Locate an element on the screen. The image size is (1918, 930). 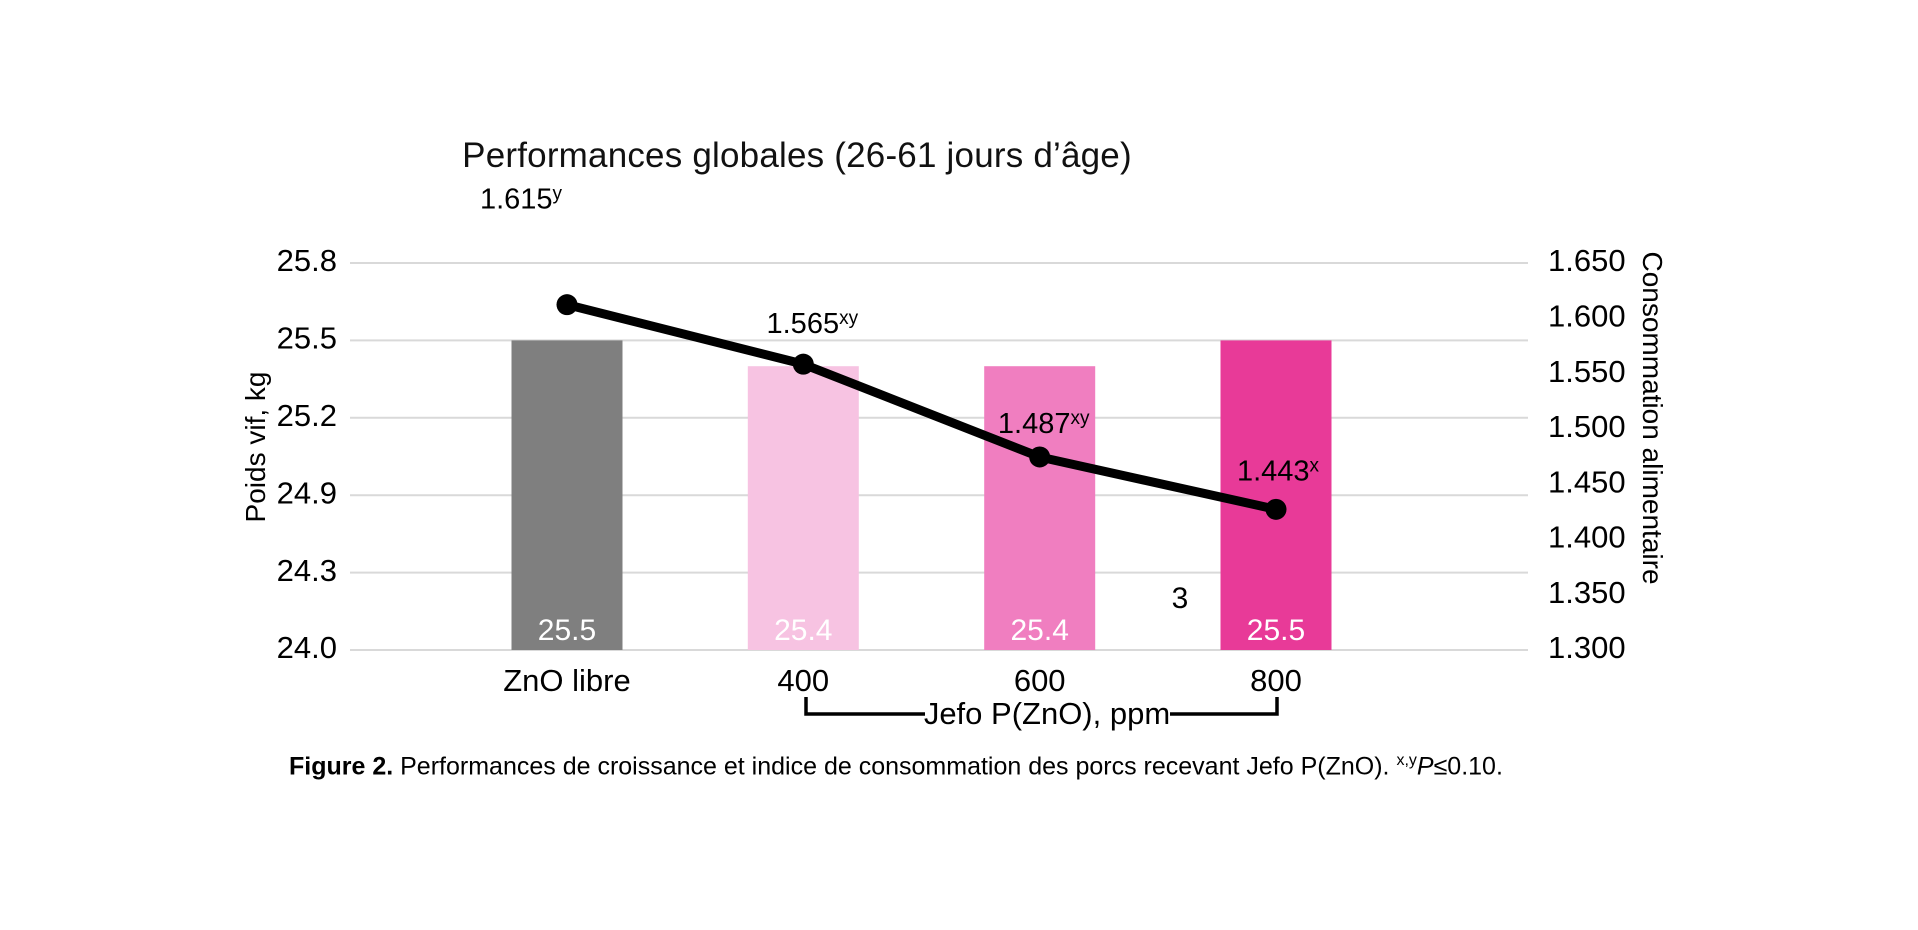
line-point-label: 1.487xy is located at coordinates (1044, 424).